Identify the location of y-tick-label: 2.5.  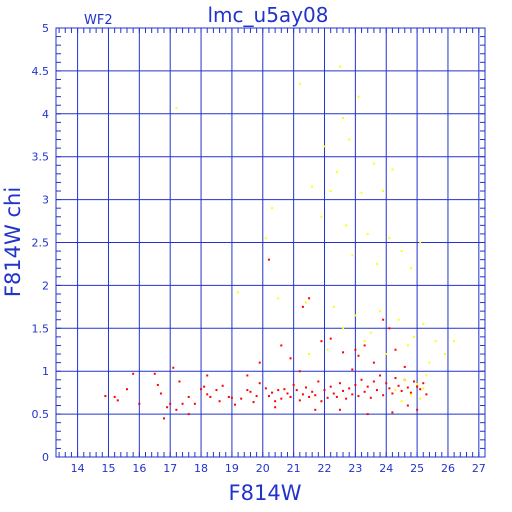
(41, 243).